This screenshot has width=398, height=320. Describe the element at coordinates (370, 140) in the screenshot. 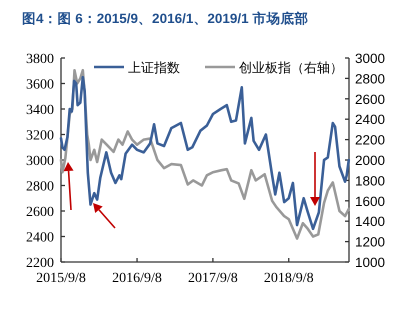

I see `y2-tick-label: 2200` at that location.